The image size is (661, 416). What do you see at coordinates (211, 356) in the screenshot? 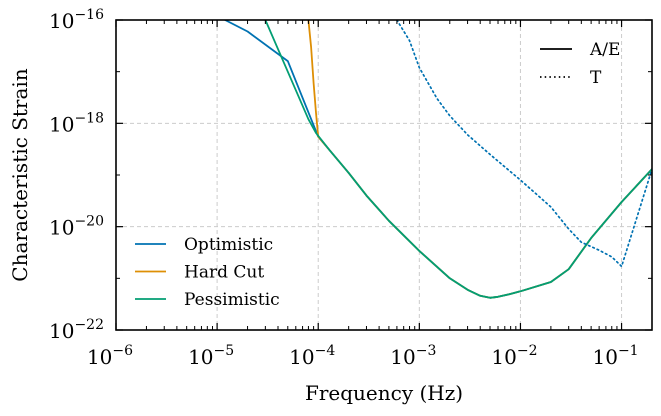
I see `x-tick-label: 10⁻⁵` at bounding box center [211, 356].